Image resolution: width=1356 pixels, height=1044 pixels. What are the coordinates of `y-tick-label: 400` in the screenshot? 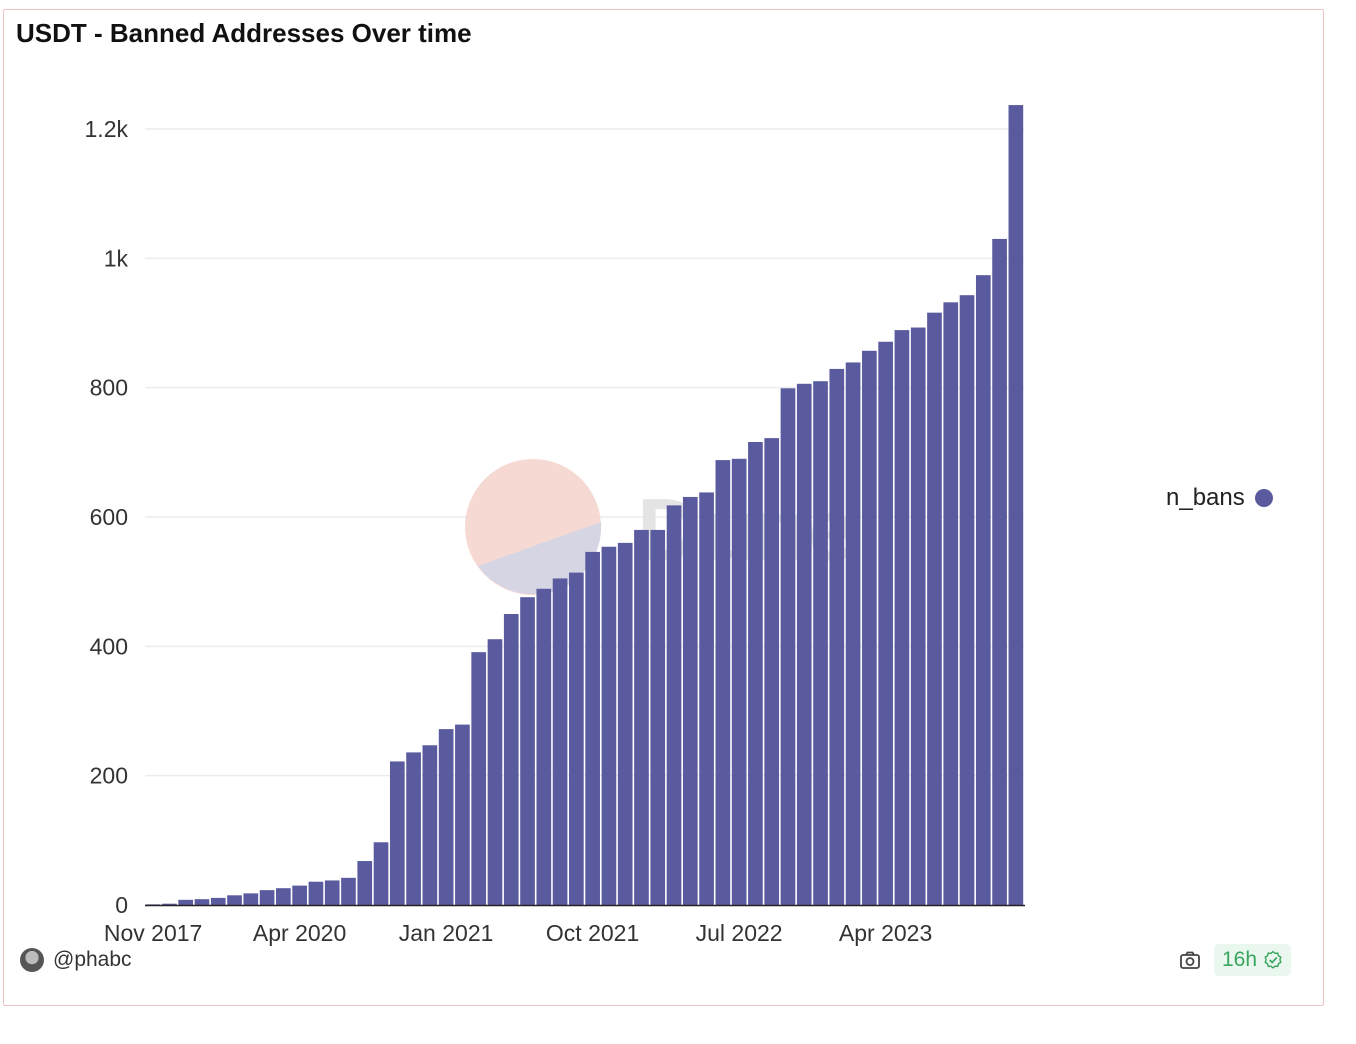 It's located at (109, 646).